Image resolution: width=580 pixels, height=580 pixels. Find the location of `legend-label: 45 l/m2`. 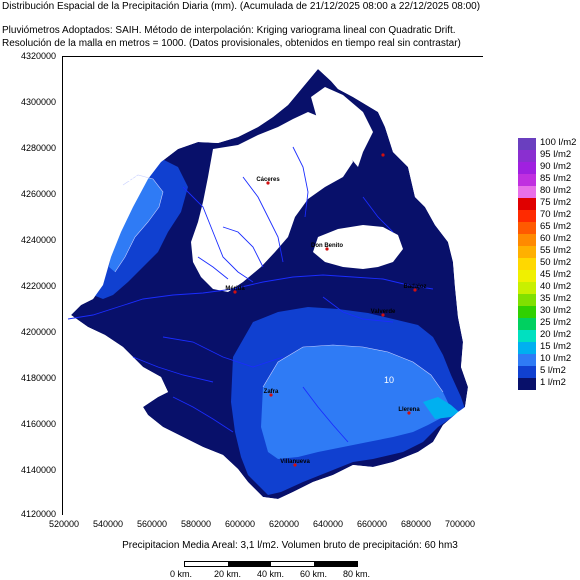

legend-label: 45 l/m2 is located at coordinates (556, 274).